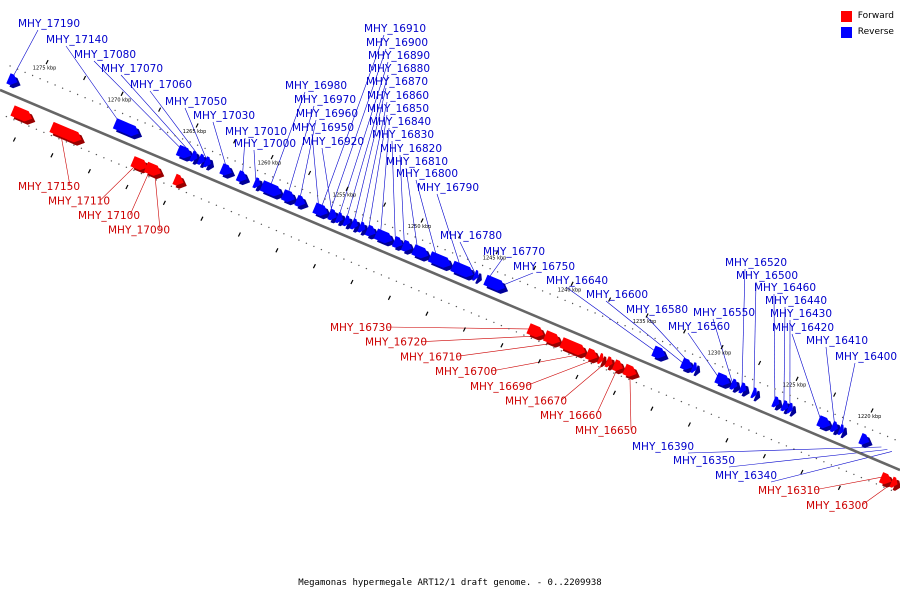  I want to click on gene-label: MHY_16970, so click(325, 100).